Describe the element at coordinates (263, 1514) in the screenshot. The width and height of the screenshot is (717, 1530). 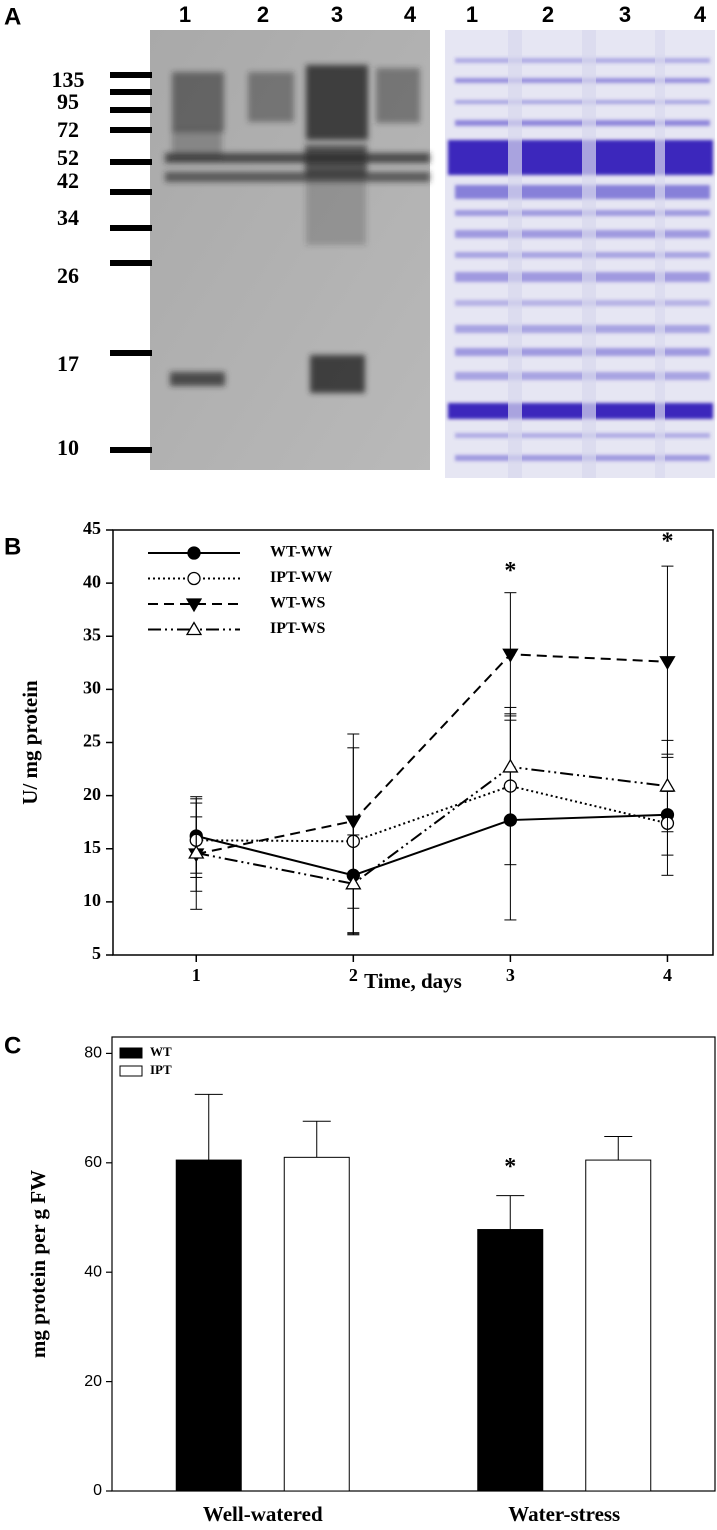
I see `x-tick-label: Well-watered` at that location.